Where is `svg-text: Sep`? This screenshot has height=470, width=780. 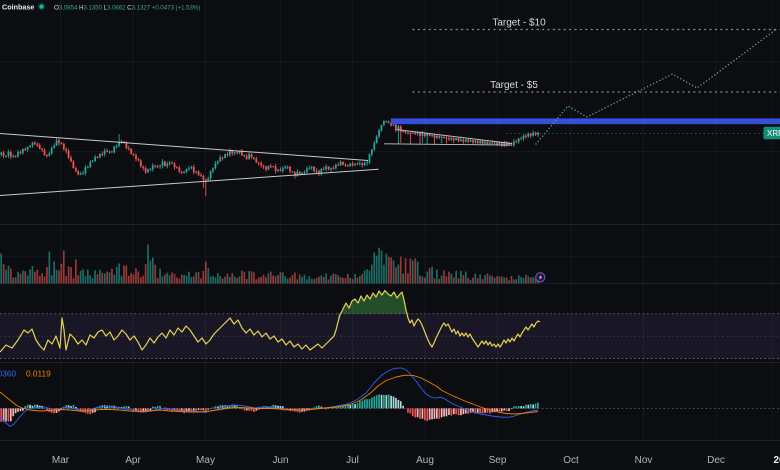
svg-text: Sep is located at coordinates (498, 460).